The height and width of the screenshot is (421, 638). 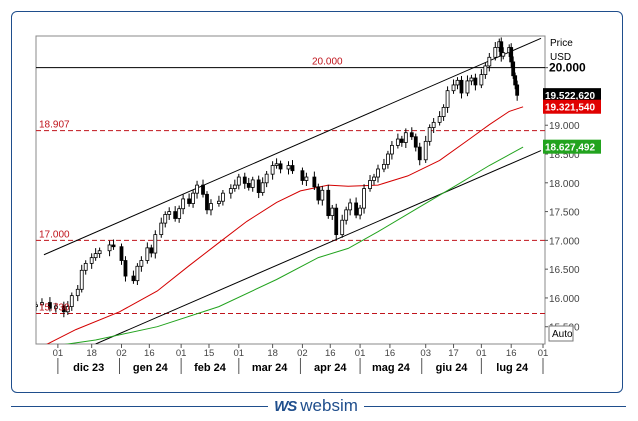 I want to click on x-tick-label: 03, so click(x=425, y=353).